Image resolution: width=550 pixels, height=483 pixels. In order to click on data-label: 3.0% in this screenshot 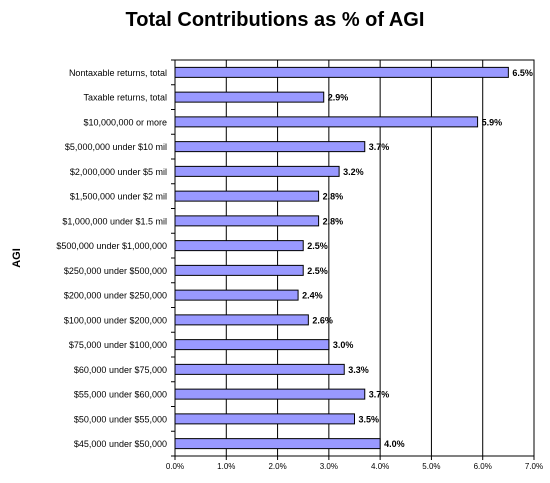, I will do `click(343, 345)`.